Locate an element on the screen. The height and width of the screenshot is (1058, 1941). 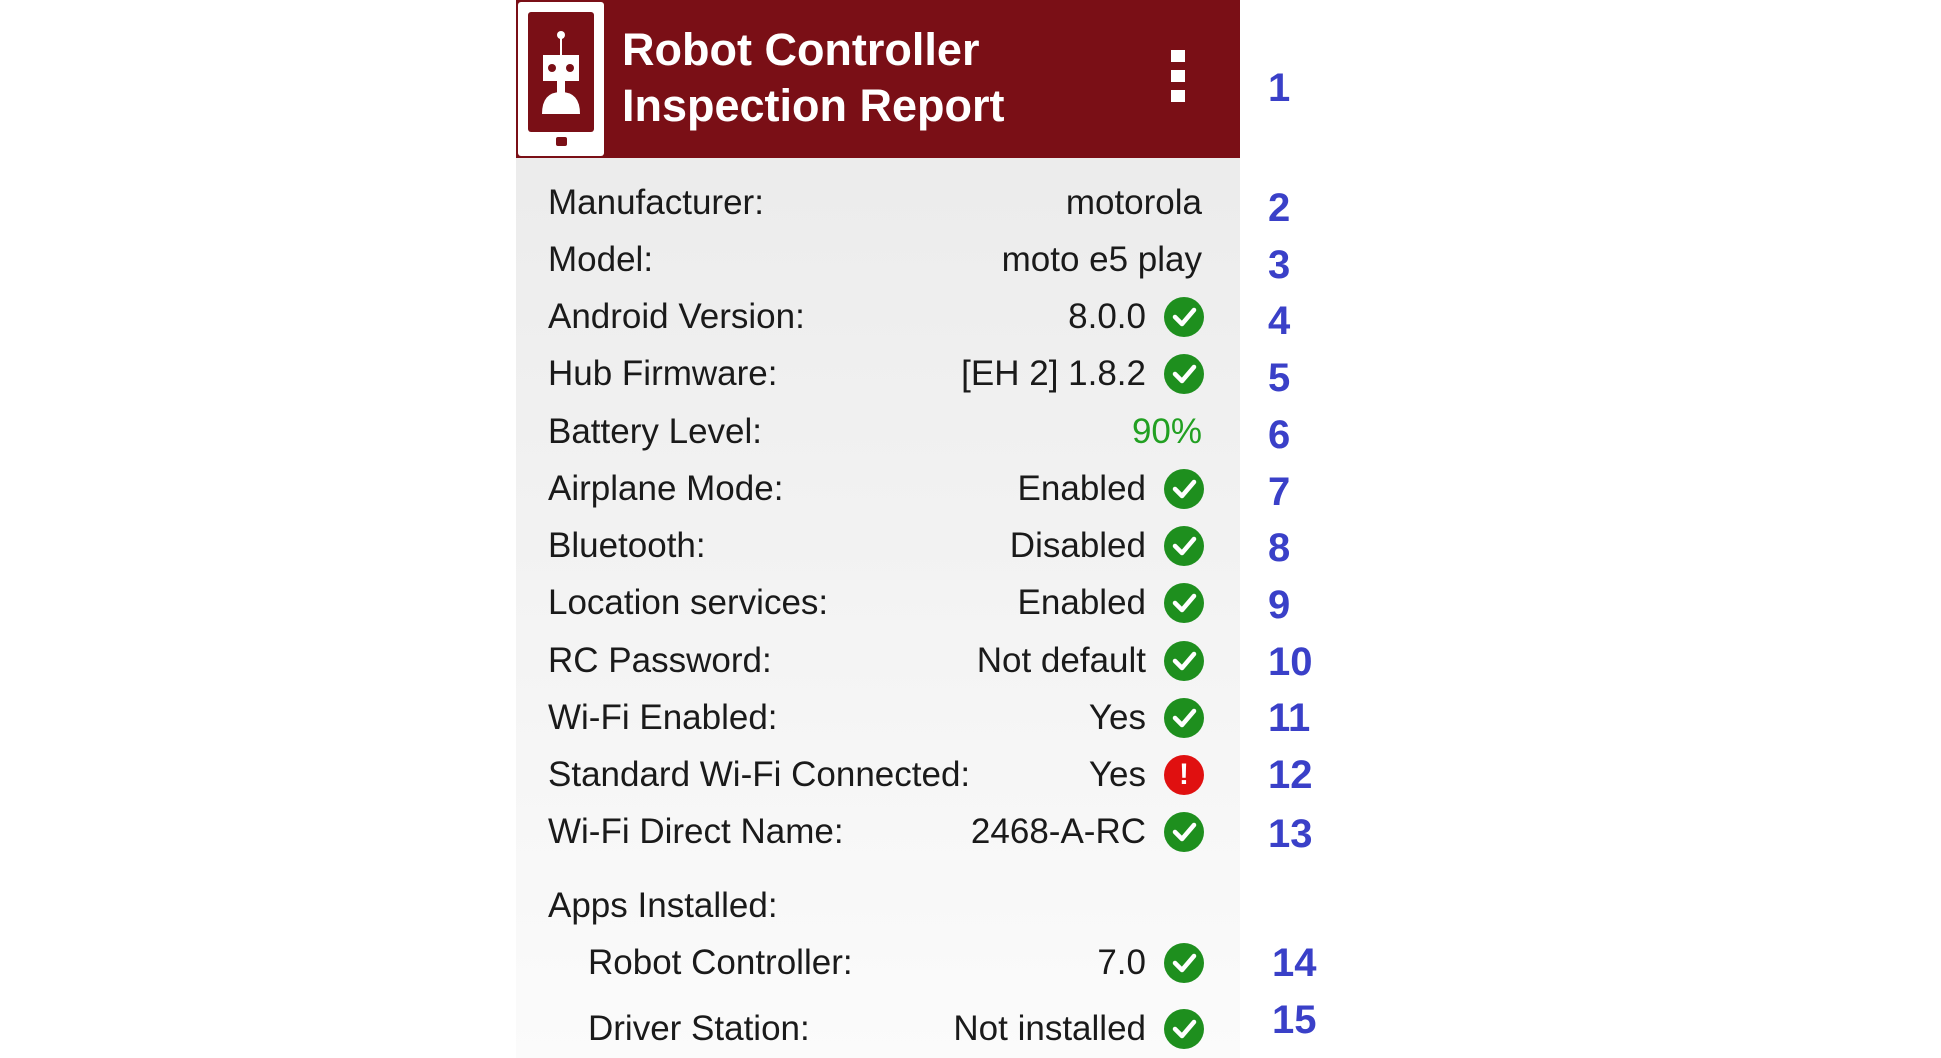
annotation-number: 8 is located at coordinates (1279, 548).